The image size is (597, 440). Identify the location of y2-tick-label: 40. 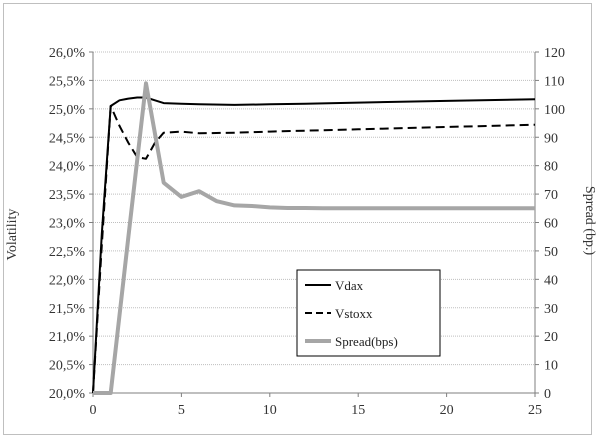
(551, 280).